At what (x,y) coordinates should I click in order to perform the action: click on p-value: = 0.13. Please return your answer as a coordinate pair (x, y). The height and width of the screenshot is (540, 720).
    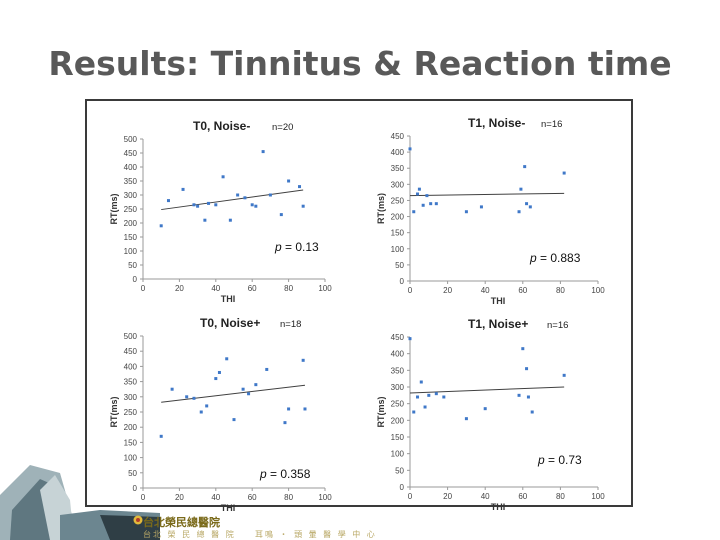
    Looking at the image, I should click on (302, 247).